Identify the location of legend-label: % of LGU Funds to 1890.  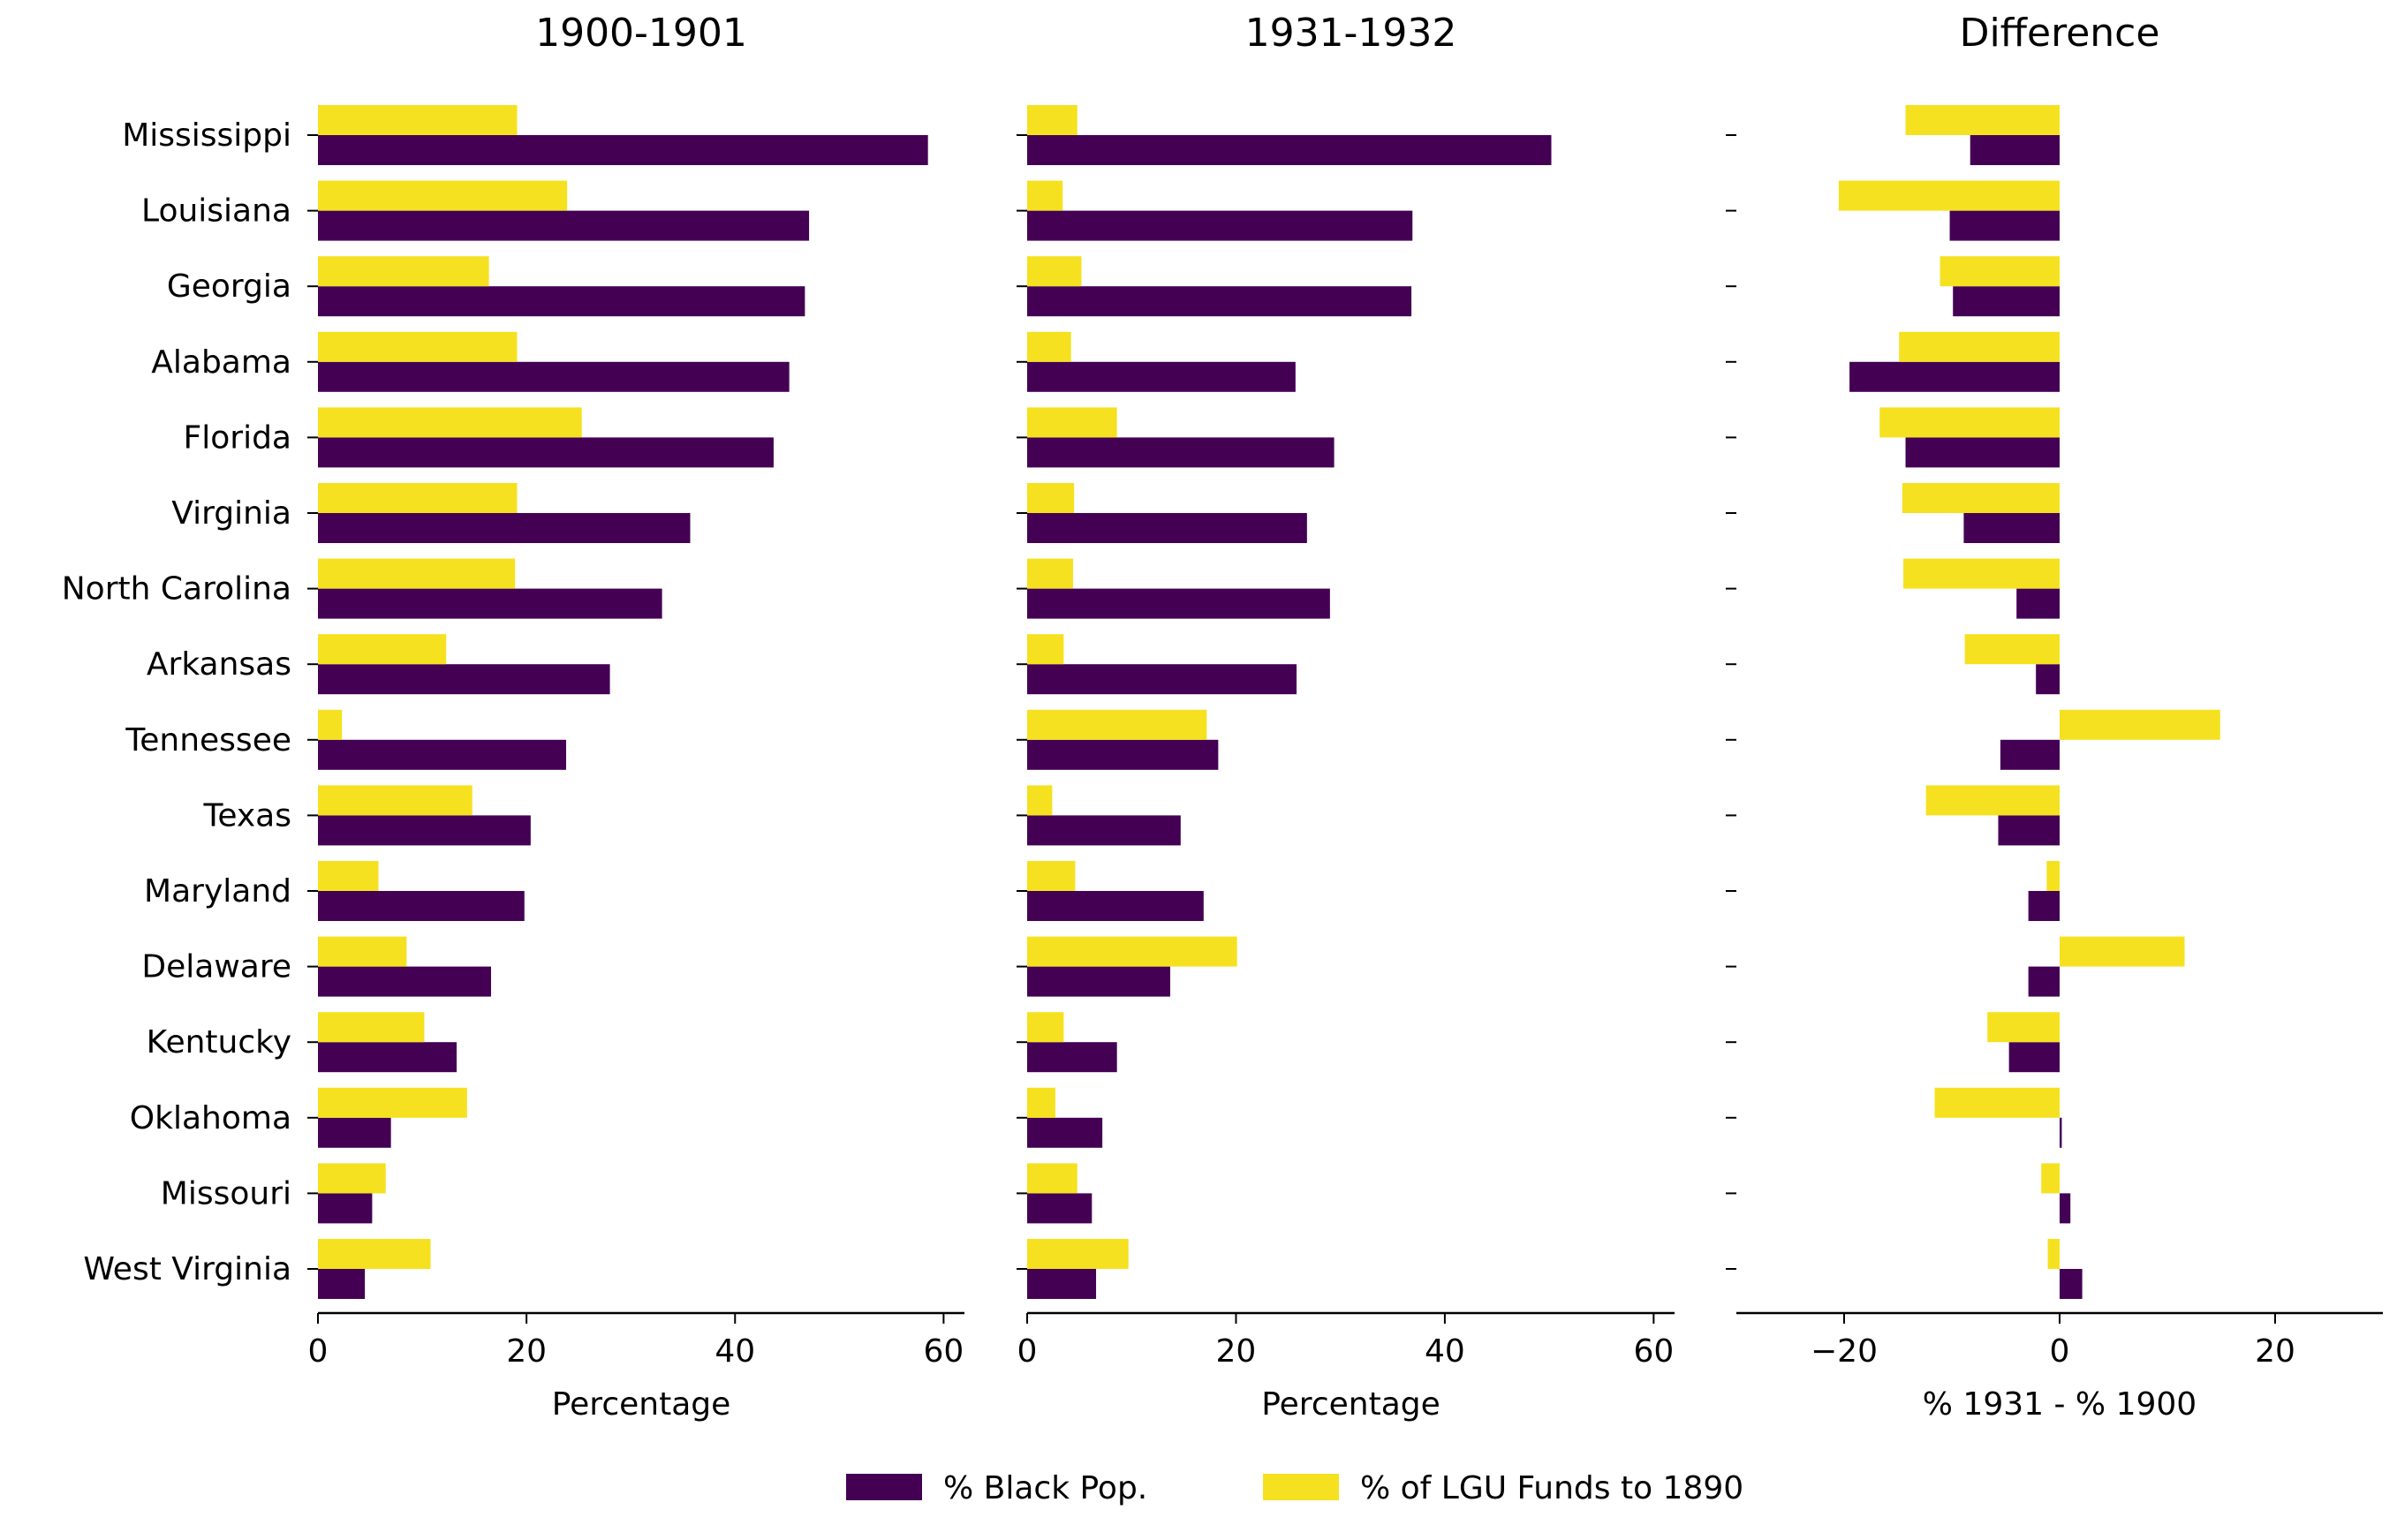
(1551, 1488).